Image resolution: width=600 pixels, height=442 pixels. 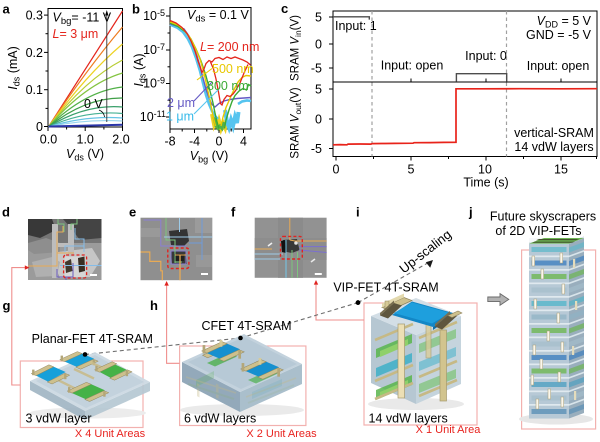 I want to click on svg-text: Vds = 0.1 V, so click(x=218, y=16).